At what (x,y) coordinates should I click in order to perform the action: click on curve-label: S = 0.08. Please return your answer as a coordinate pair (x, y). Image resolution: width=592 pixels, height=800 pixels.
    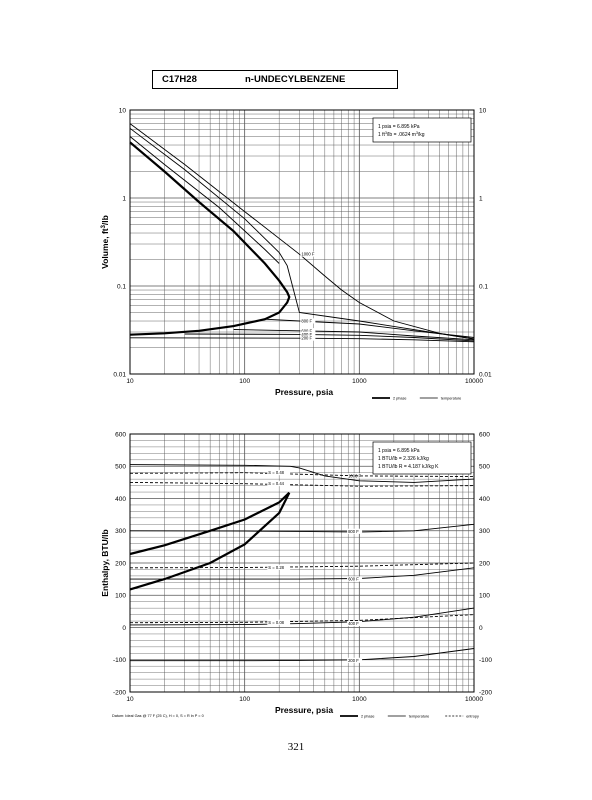
    Looking at the image, I should click on (276, 622).